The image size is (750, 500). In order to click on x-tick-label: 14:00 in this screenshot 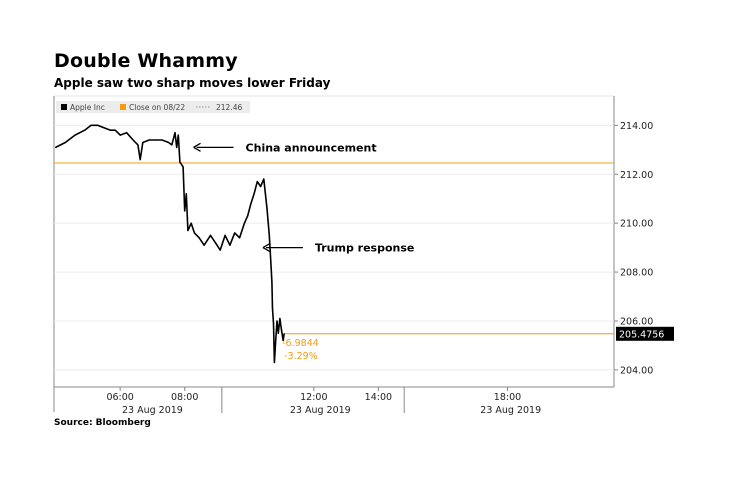, I will do `click(378, 397)`.